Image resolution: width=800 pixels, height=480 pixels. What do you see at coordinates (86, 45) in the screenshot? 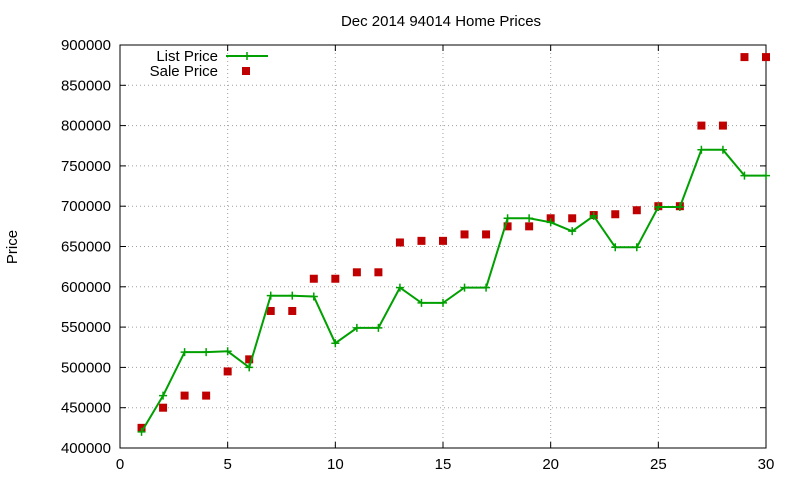
I see `y-tick-label: 900000` at bounding box center [86, 45].